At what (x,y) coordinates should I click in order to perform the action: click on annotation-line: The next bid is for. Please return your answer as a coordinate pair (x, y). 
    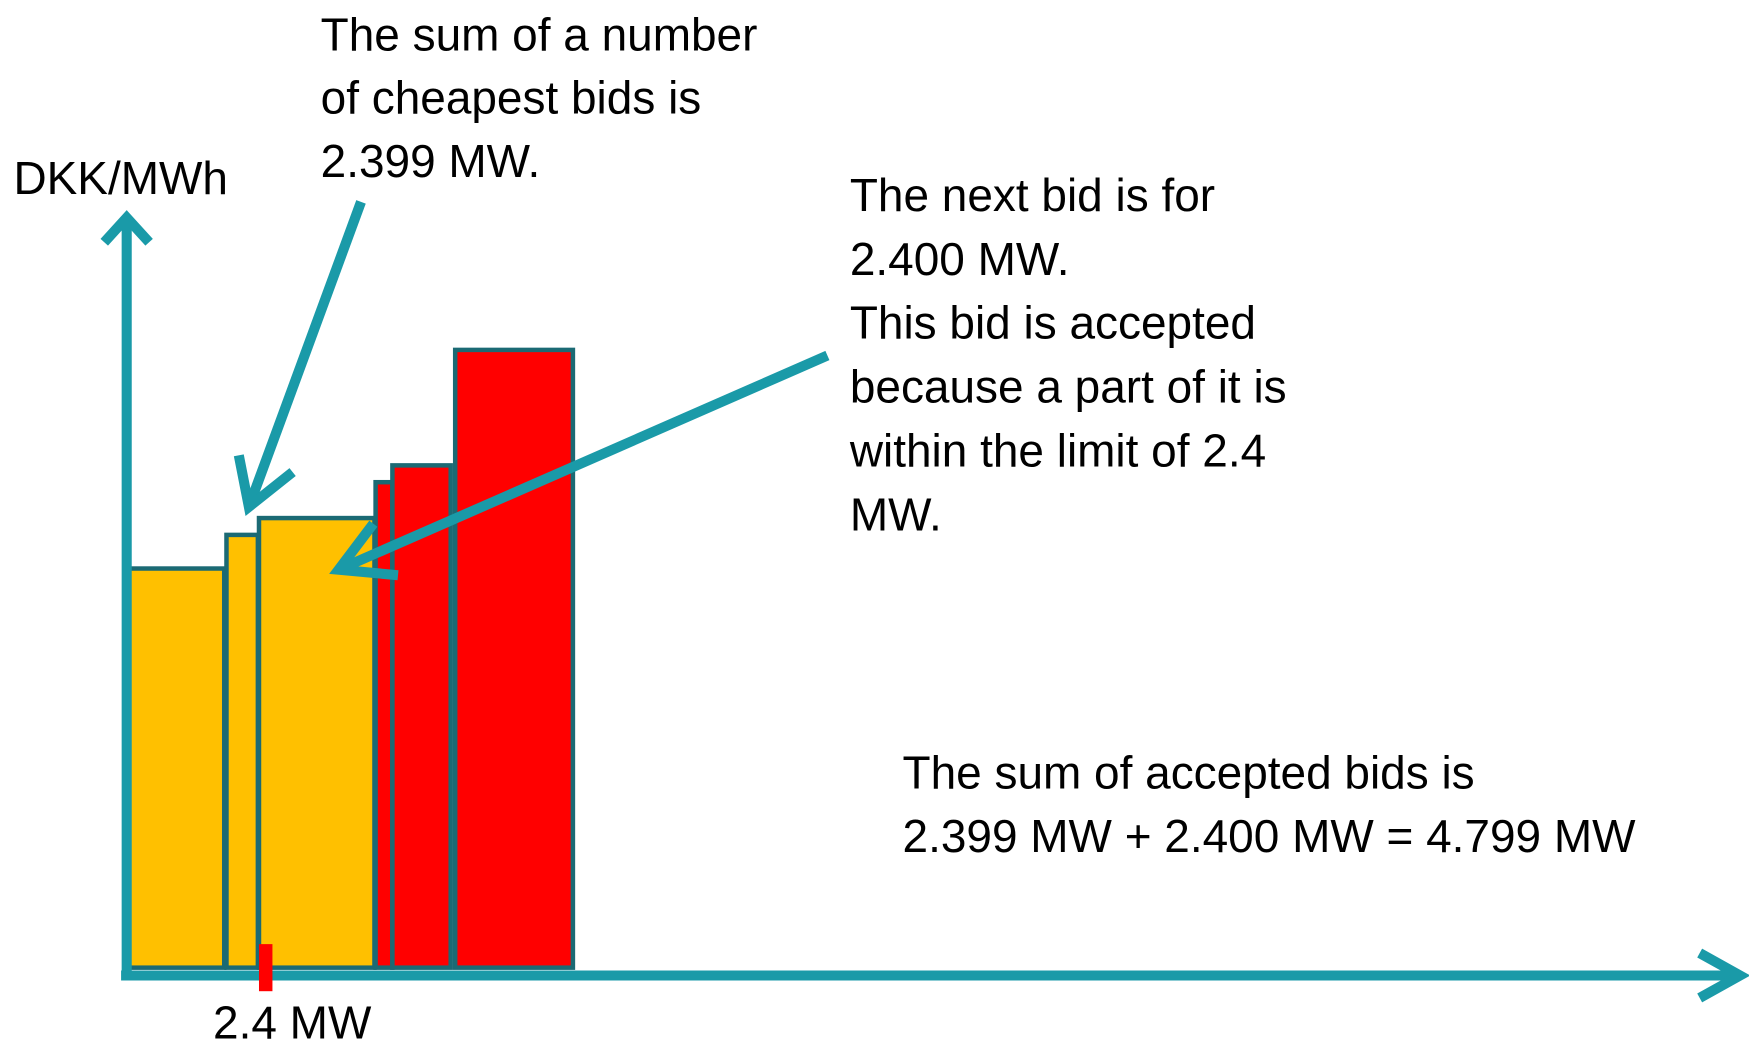
    Looking at the image, I should click on (1032, 195).